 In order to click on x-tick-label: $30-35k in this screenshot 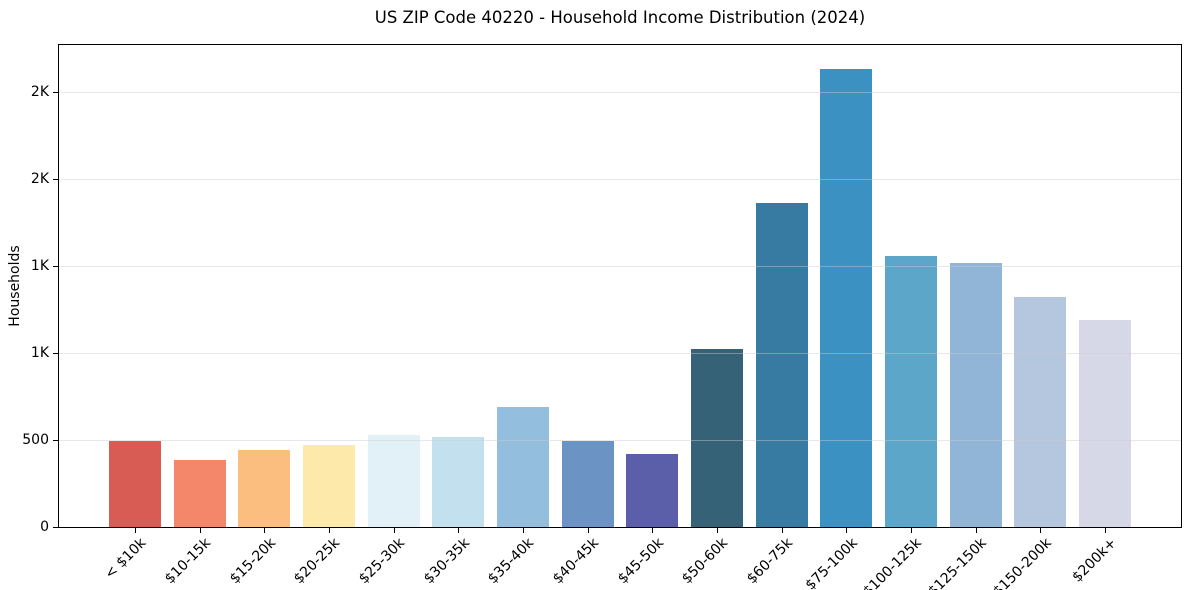, I will do `click(446, 561)`.